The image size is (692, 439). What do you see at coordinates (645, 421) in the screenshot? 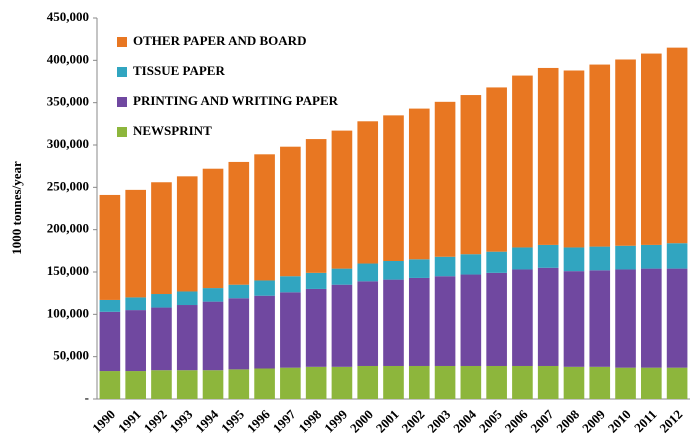
I see `x-tick-label: 2011` at bounding box center [645, 421].